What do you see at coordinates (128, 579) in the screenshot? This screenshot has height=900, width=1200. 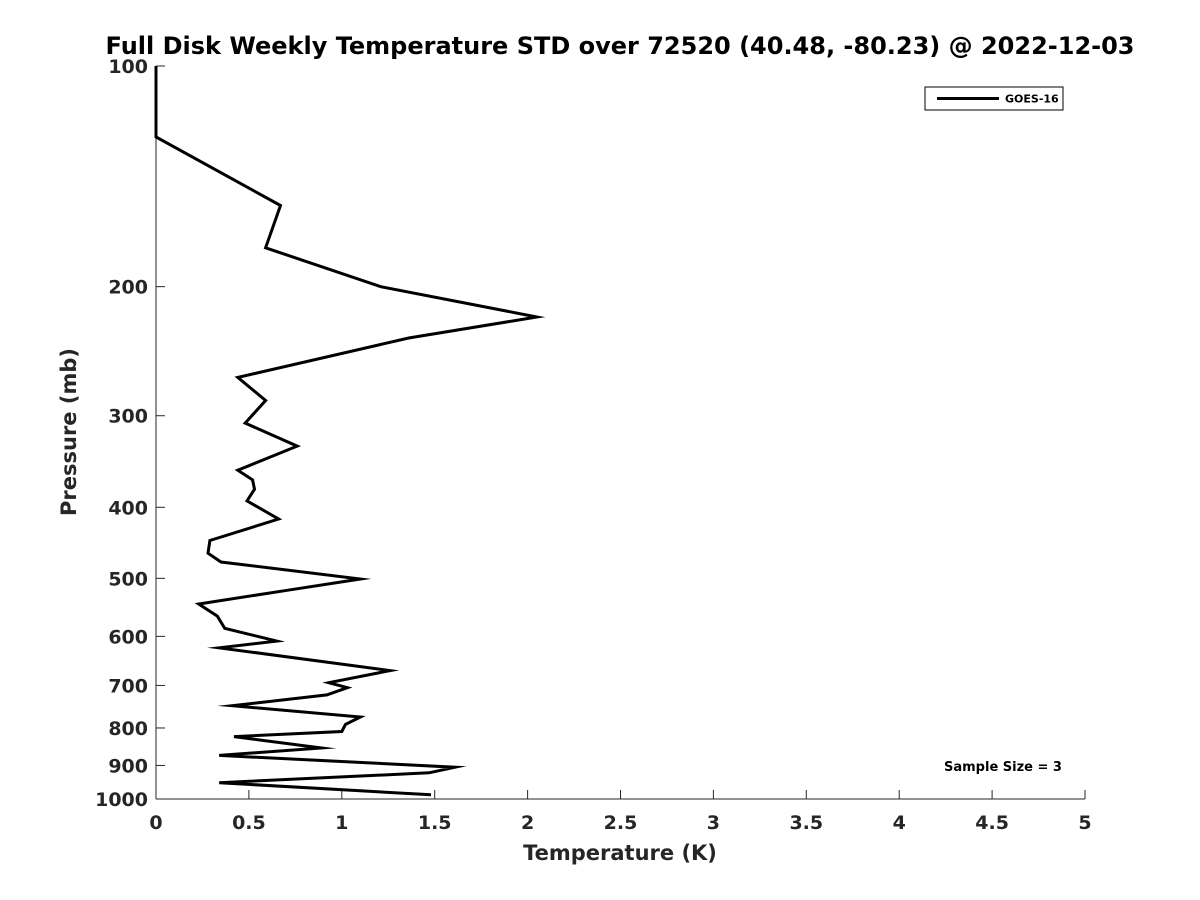 I see `y-tick-label: 500` at bounding box center [128, 579].